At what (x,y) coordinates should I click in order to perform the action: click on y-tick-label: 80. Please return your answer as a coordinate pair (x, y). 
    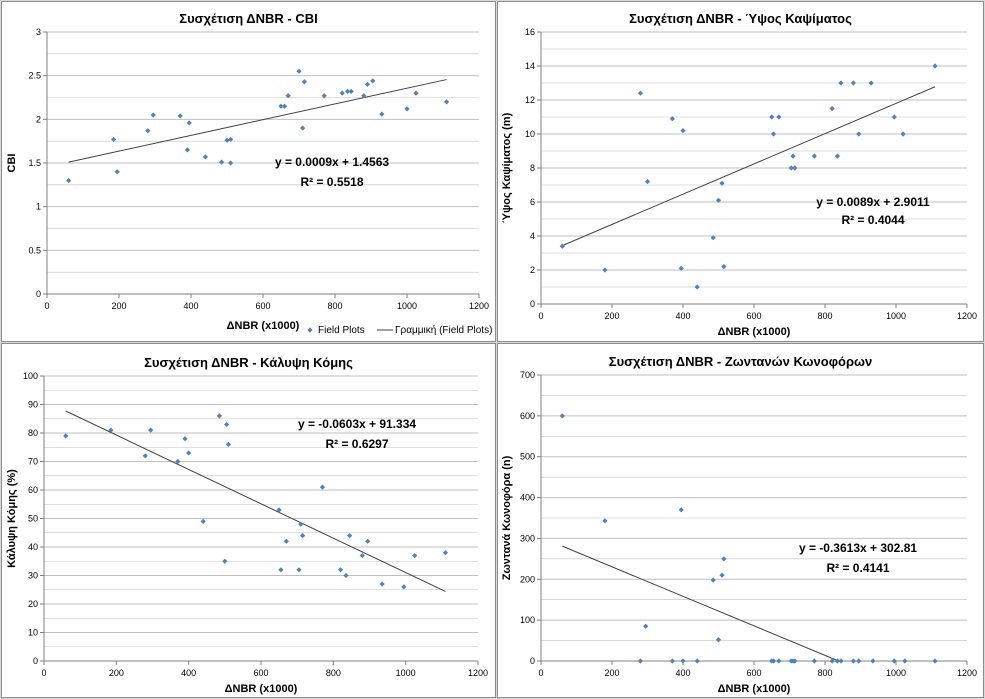
    Looking at the image, I should click on (33, 433).